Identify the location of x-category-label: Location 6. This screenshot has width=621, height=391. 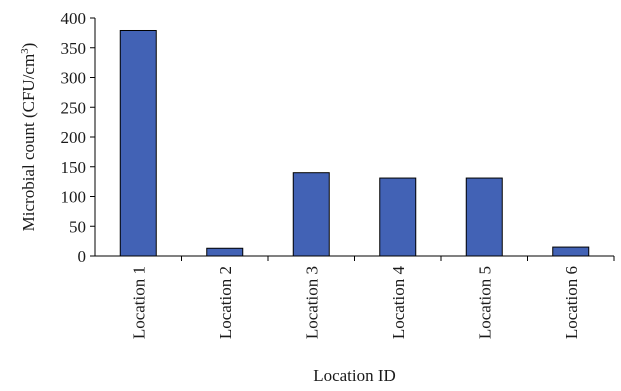
(571, 302).